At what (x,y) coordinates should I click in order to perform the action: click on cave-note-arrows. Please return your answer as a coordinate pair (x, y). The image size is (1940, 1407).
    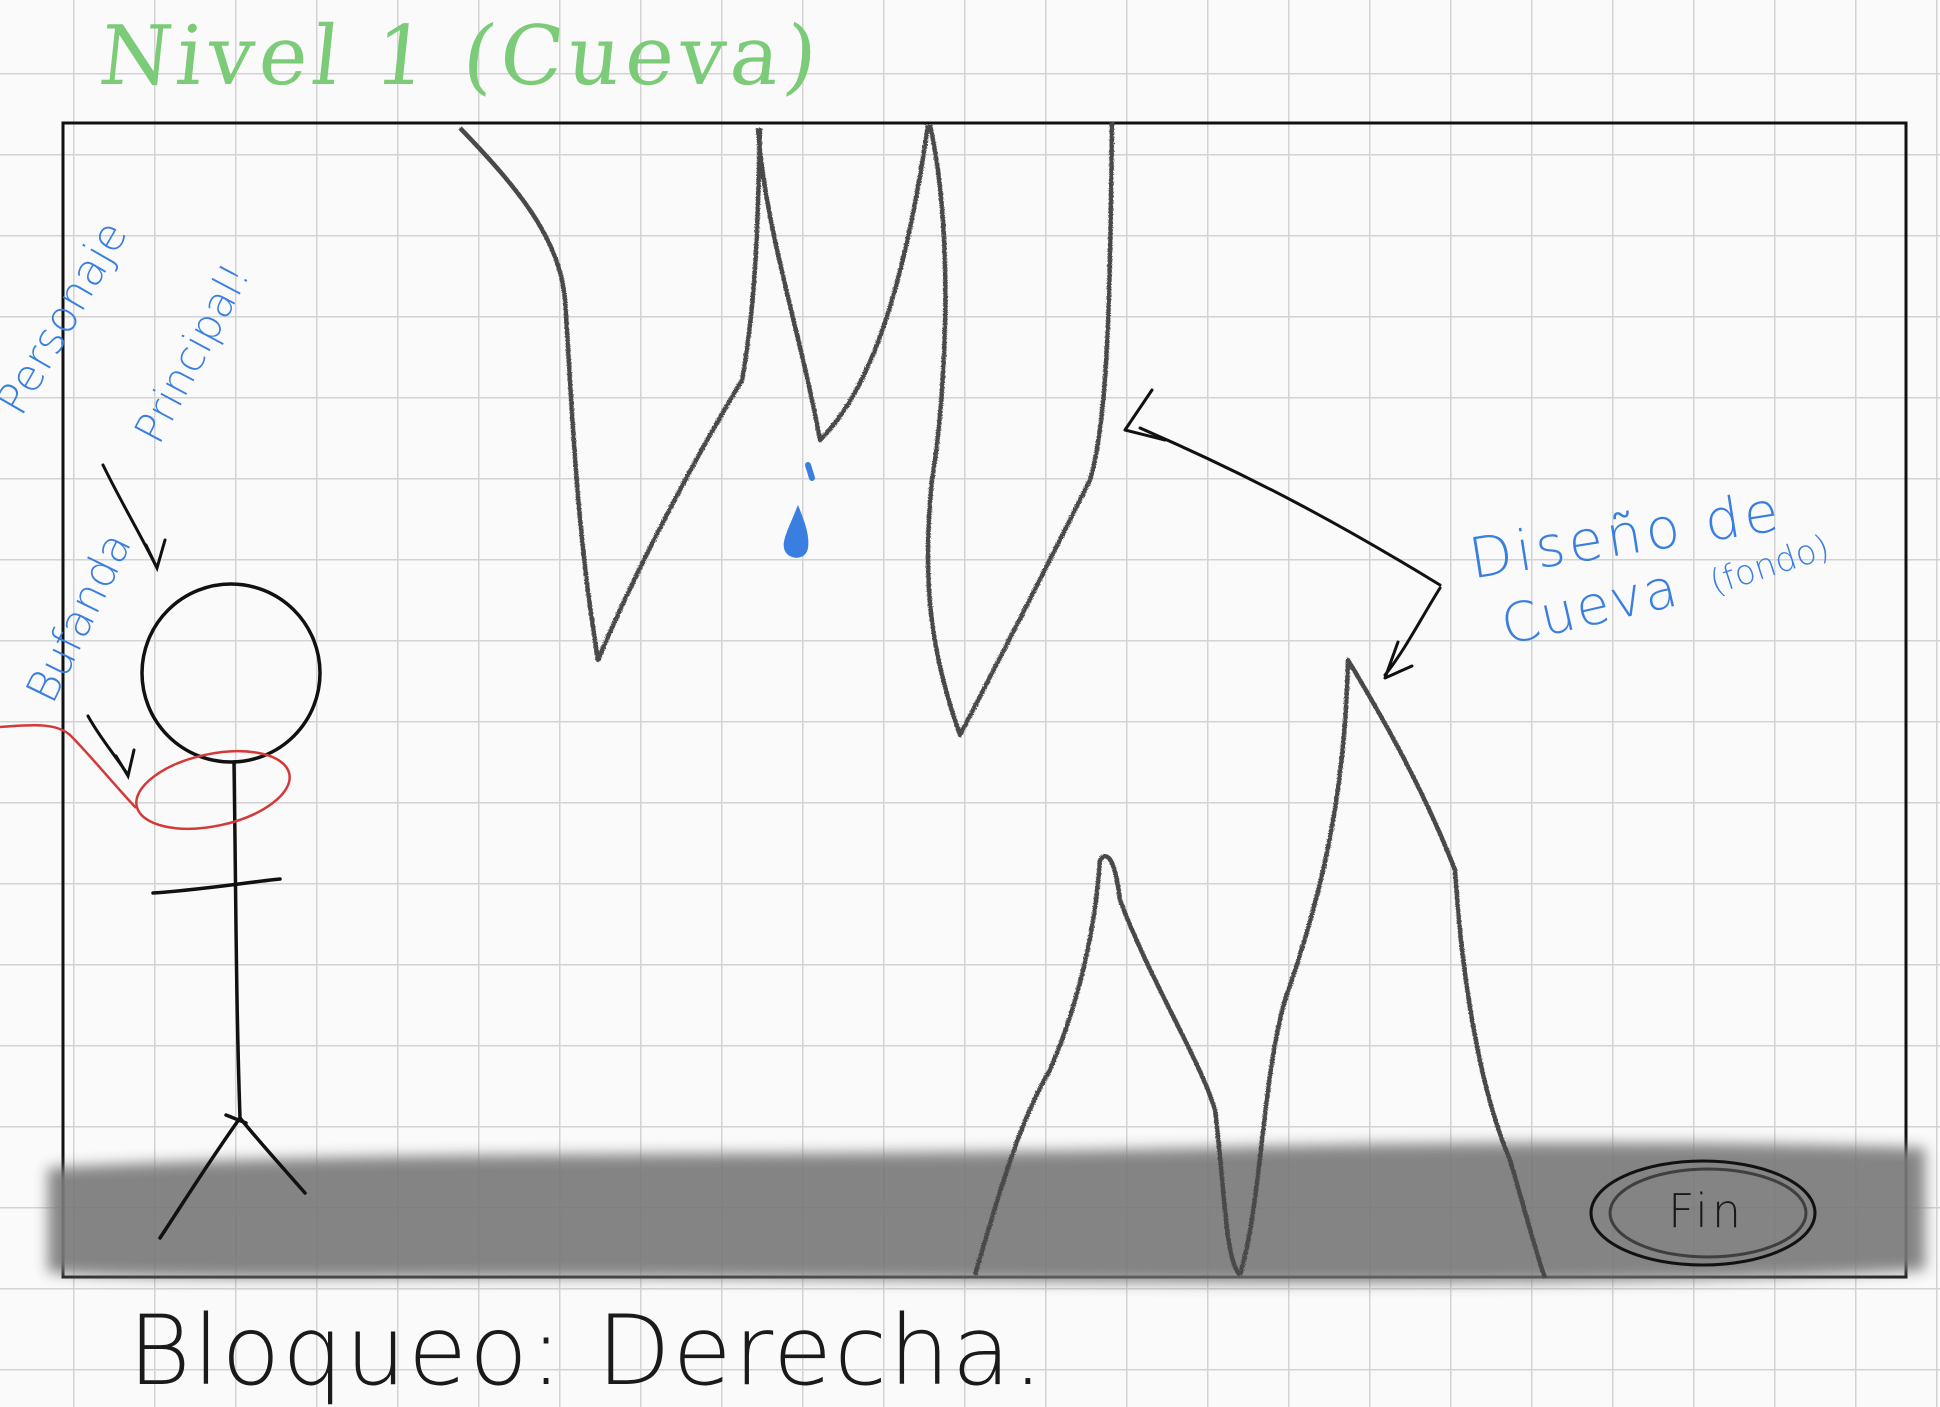
    Looking at the image, I should click on (1282, 534).